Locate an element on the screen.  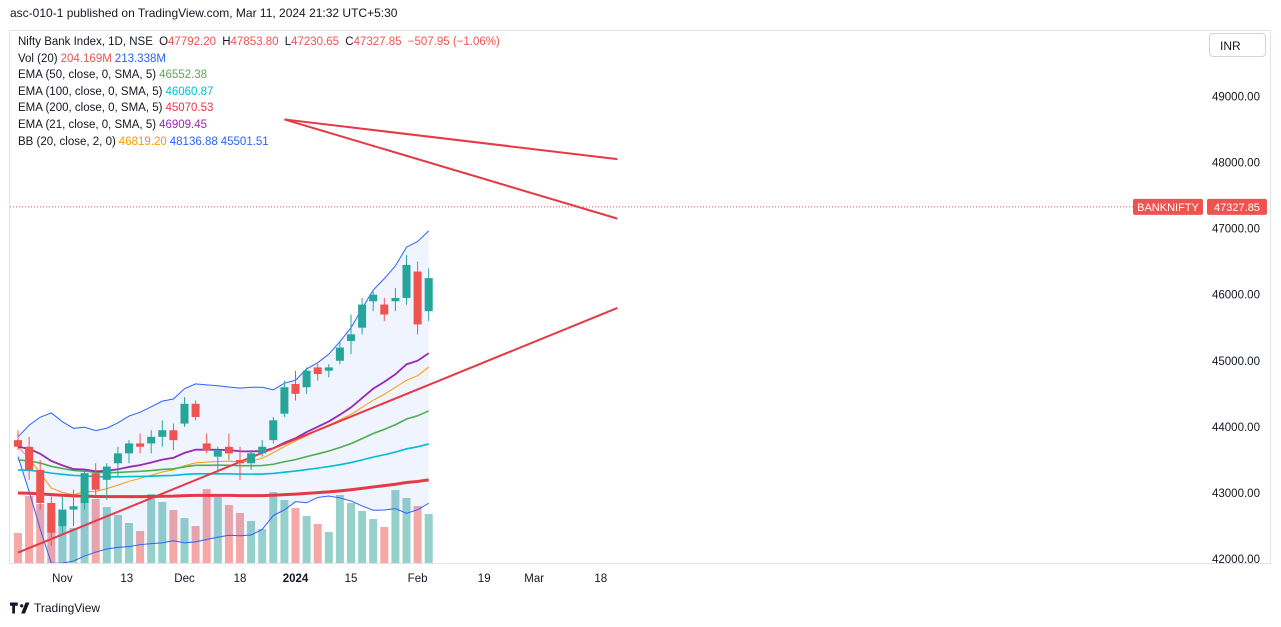
legend-indicator-row: EMA (200, close, 0, SMA, 5) 45070.53 is located at coordinates (259, 108).